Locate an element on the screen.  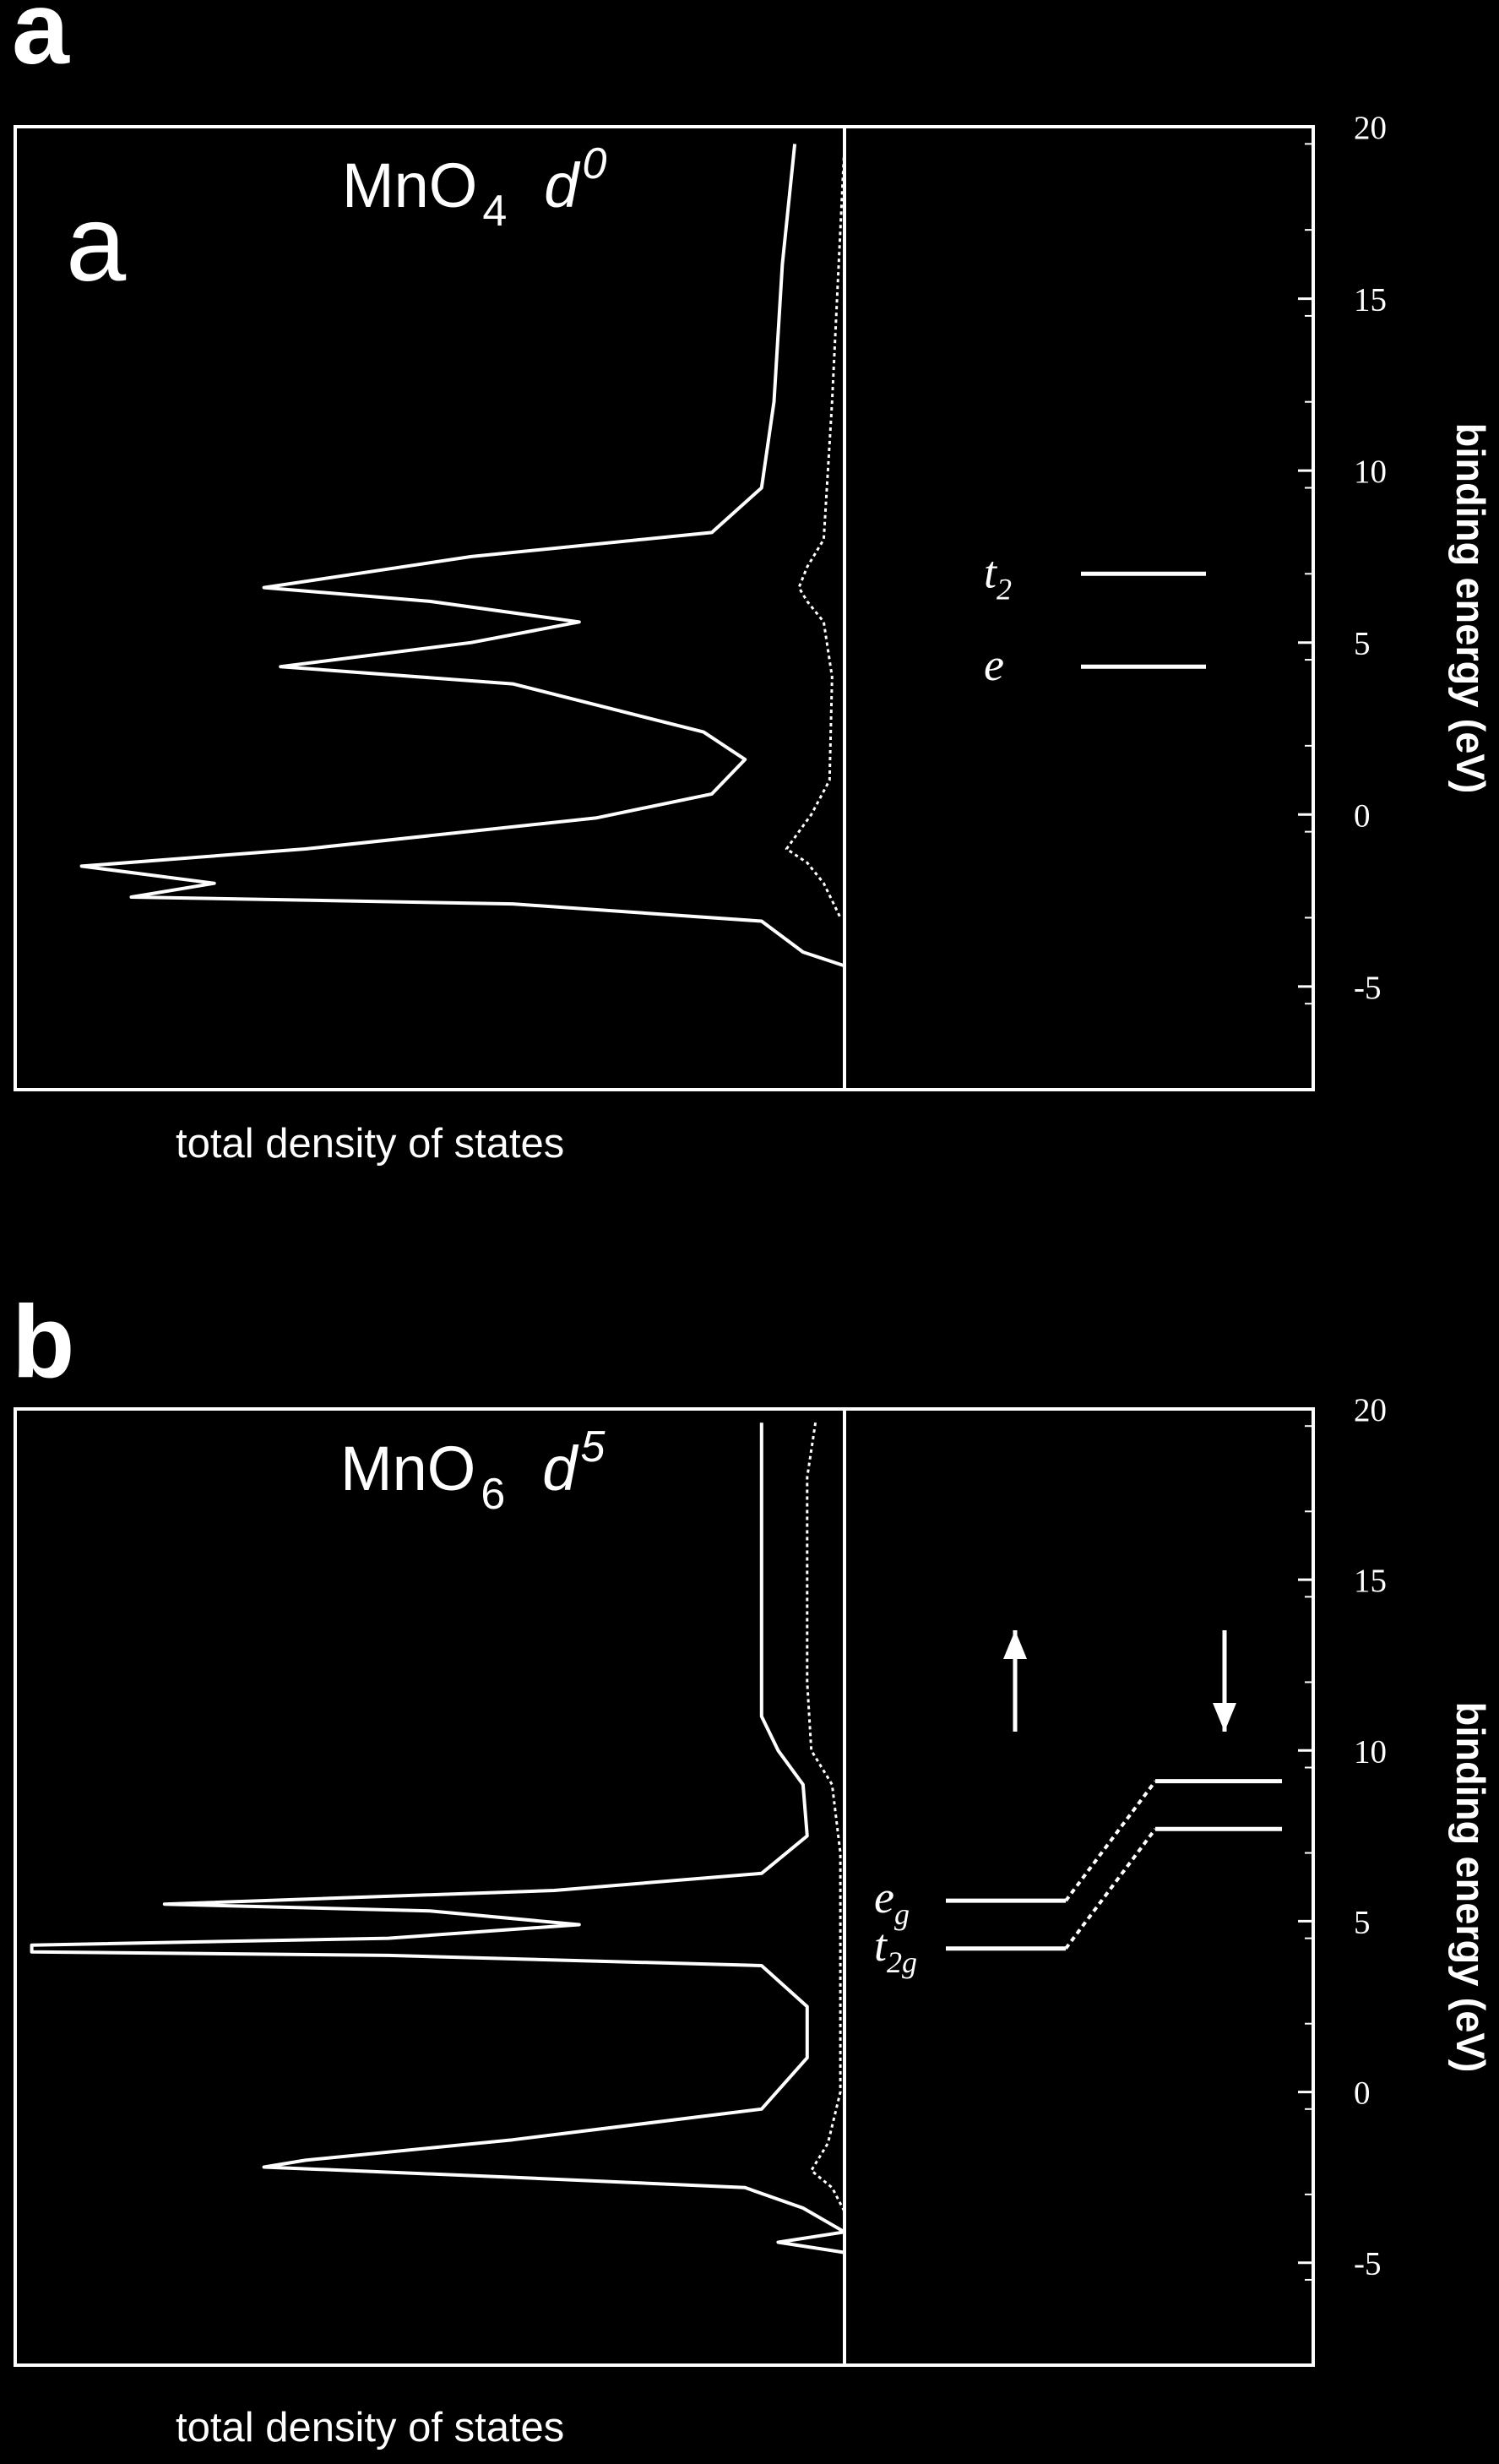
energy-level-label: t2g is located at coordinates (895, 1950).